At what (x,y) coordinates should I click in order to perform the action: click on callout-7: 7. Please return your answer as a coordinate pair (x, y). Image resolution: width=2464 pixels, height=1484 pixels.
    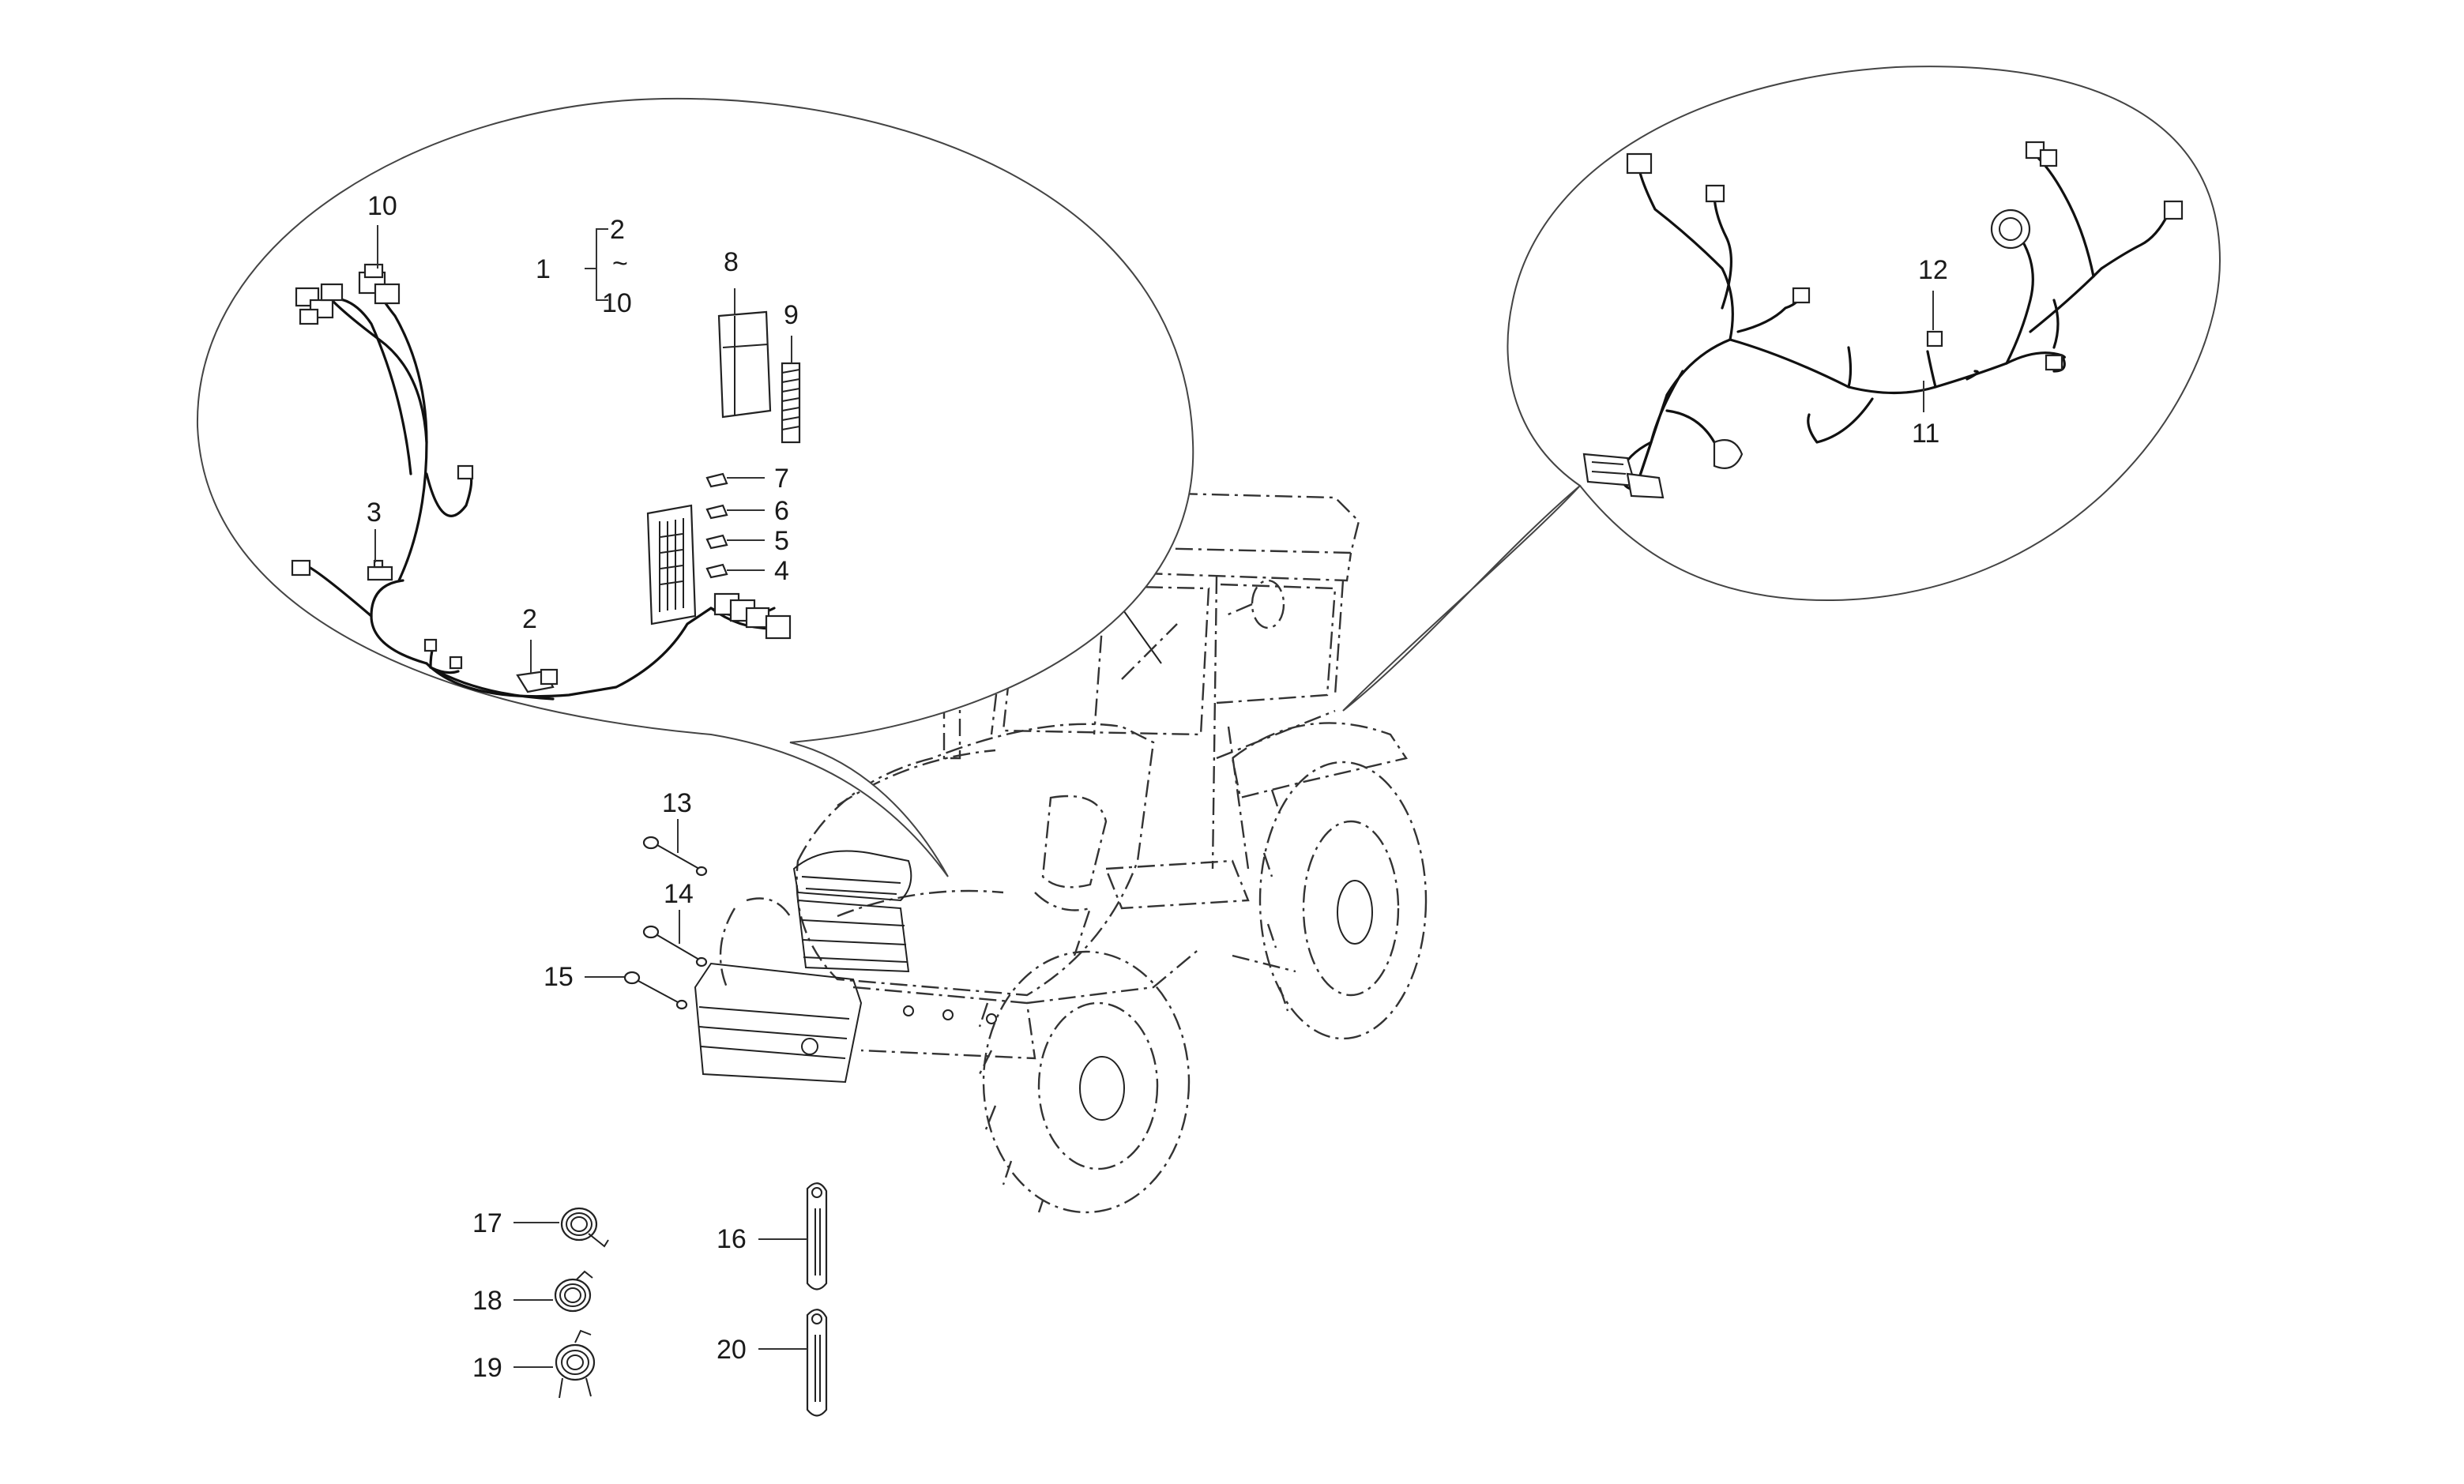
    Looking at the image, I should click on (781, 479).